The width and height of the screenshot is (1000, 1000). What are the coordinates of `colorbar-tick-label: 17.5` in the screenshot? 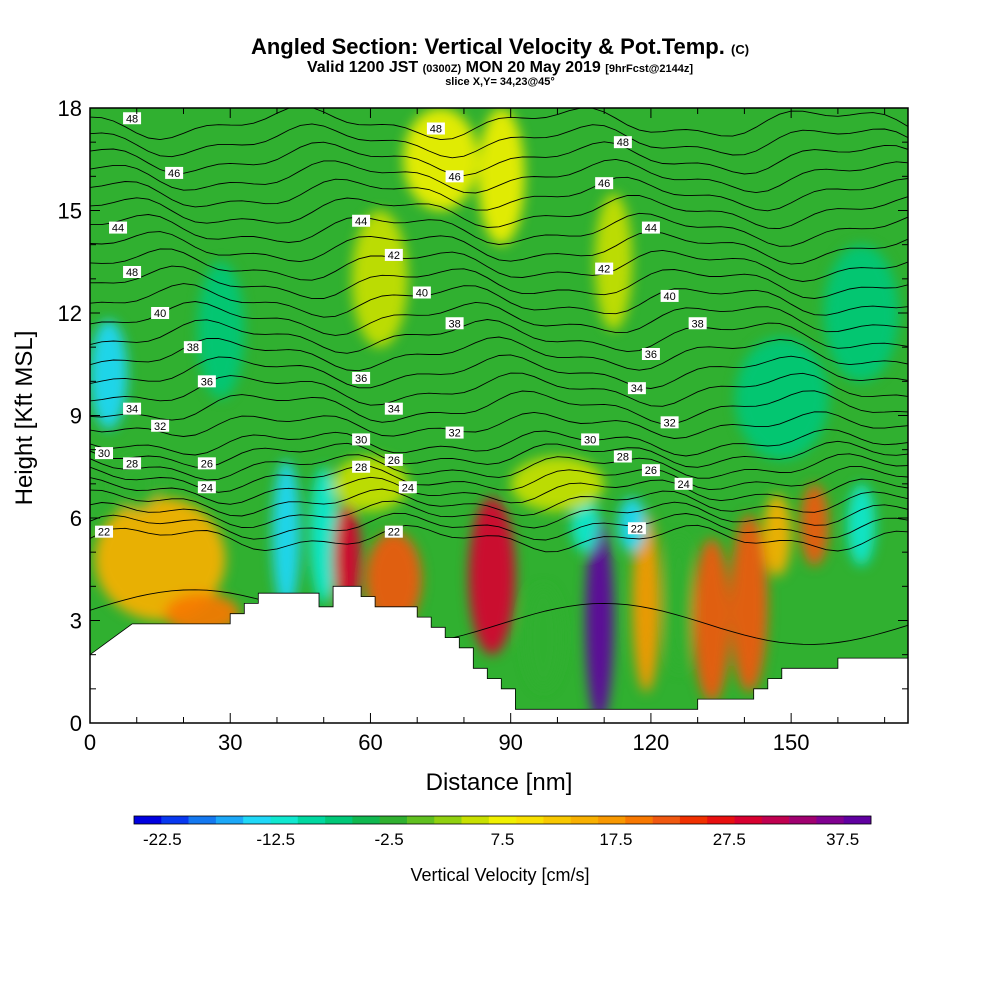 It's located at (615, 839).